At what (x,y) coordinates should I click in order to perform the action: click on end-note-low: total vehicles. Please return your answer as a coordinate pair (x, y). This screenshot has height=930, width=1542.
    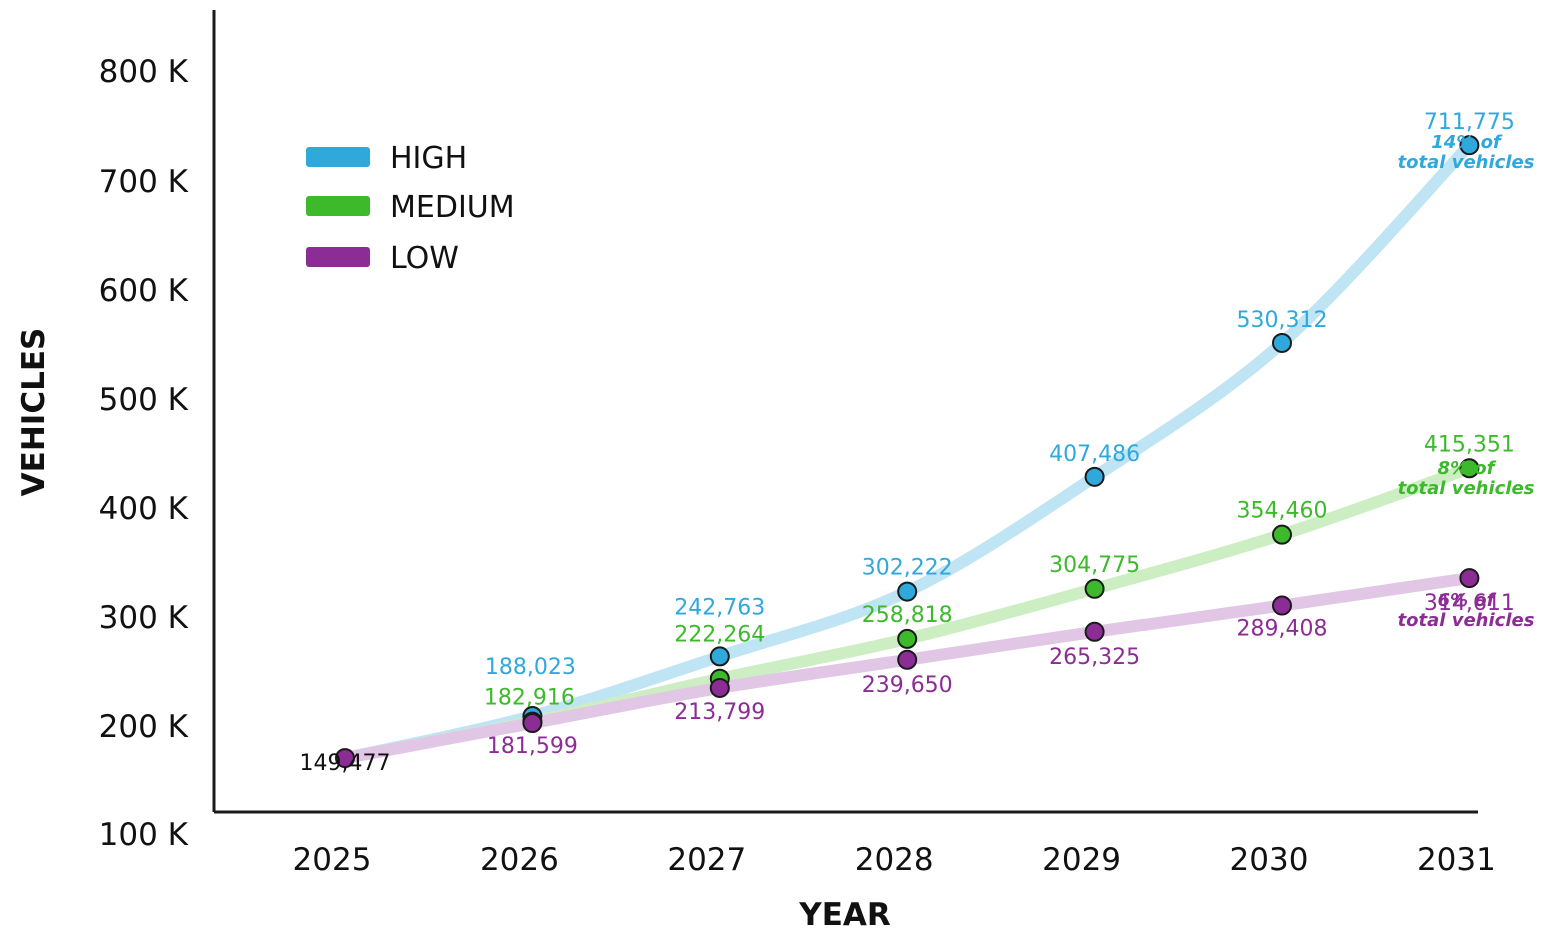
    Looking at the image, I should click on (1466, 620).